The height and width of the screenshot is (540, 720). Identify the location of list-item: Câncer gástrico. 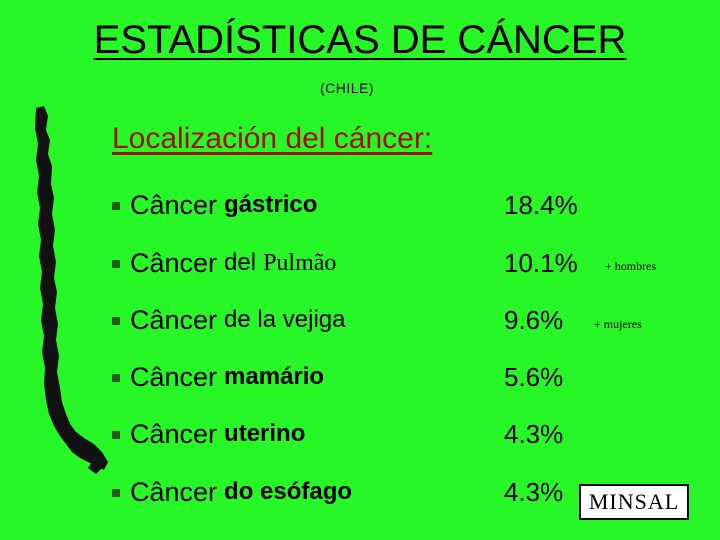
(214, 205).